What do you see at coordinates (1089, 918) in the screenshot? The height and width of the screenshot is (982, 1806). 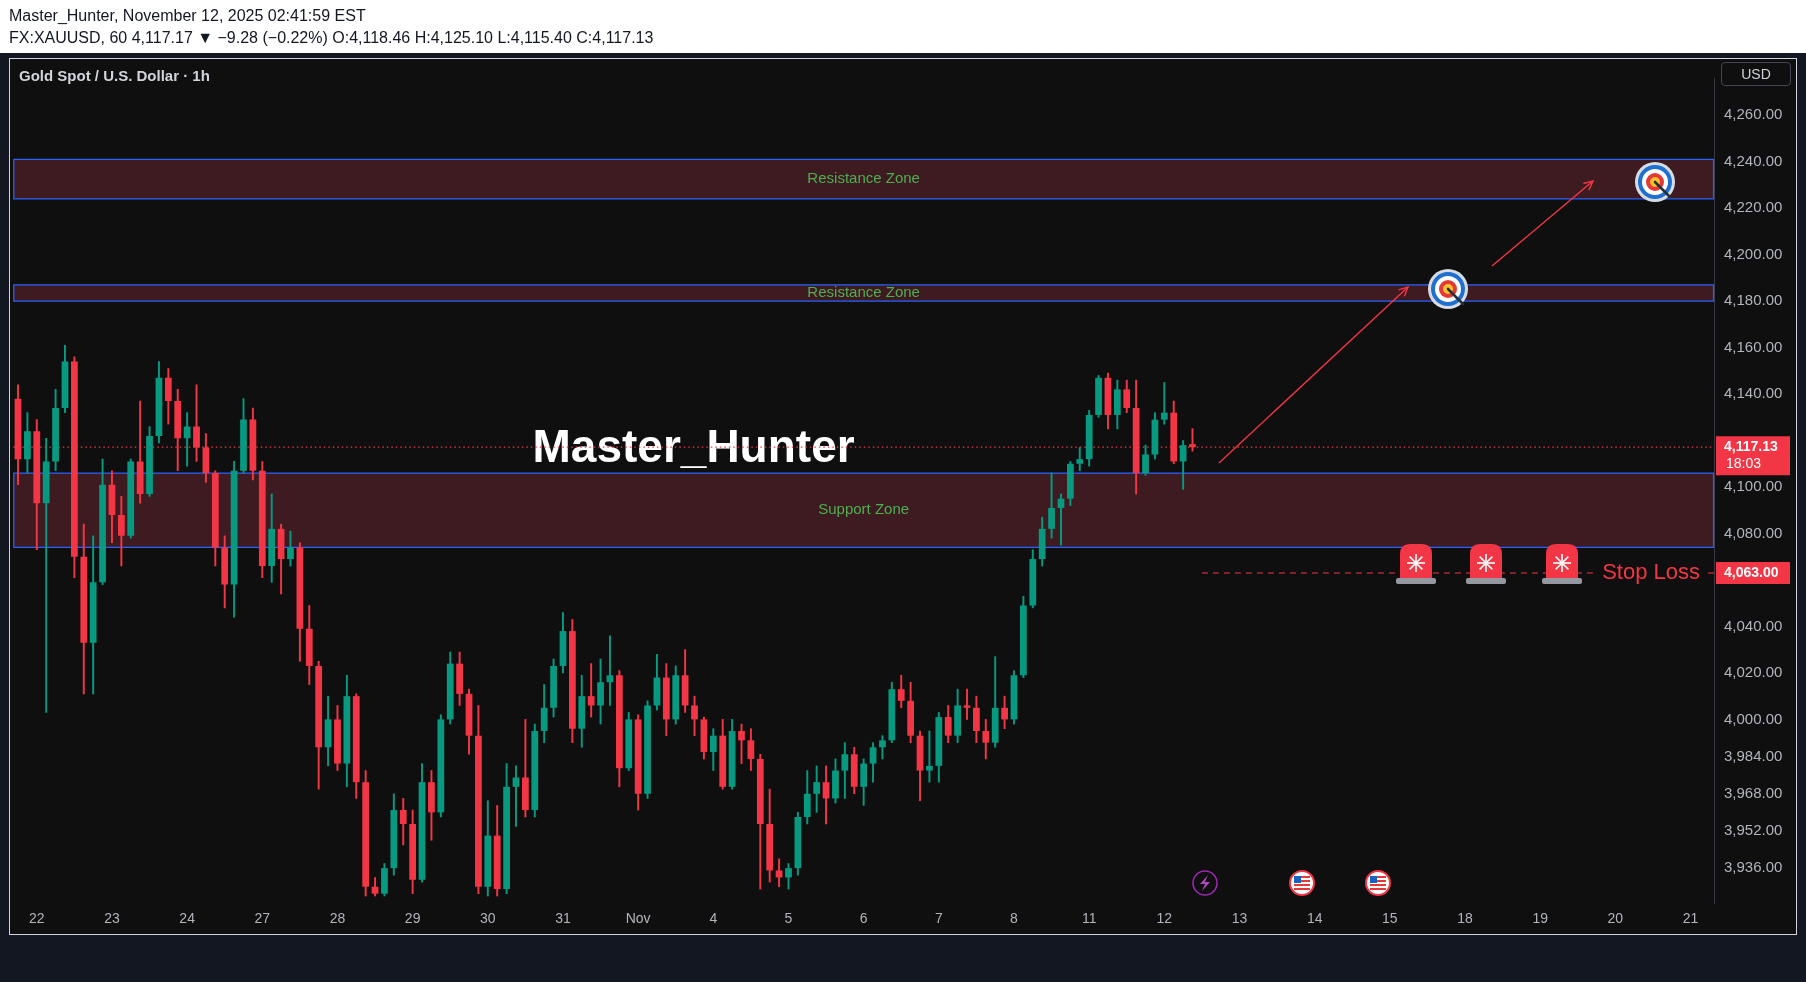 I see `x-tick-label: 11` at bounding box center [1089, 918].